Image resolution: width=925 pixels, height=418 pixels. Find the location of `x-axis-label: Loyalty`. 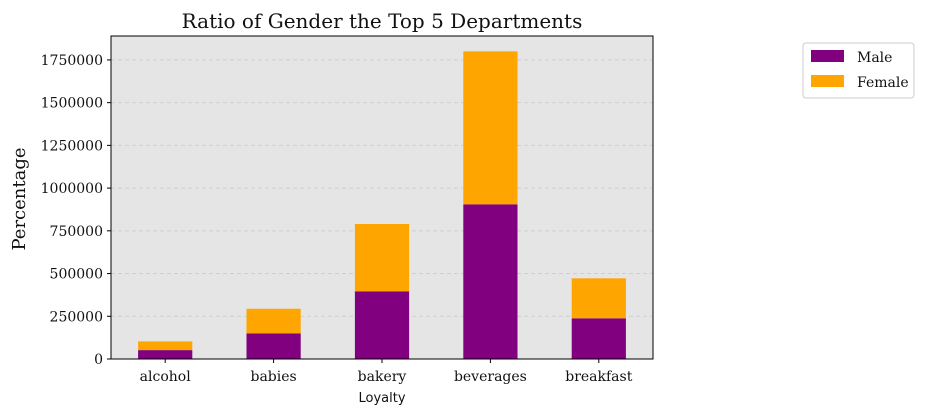

x-axis-label: Loyalty is located at coordinates (381, 398).